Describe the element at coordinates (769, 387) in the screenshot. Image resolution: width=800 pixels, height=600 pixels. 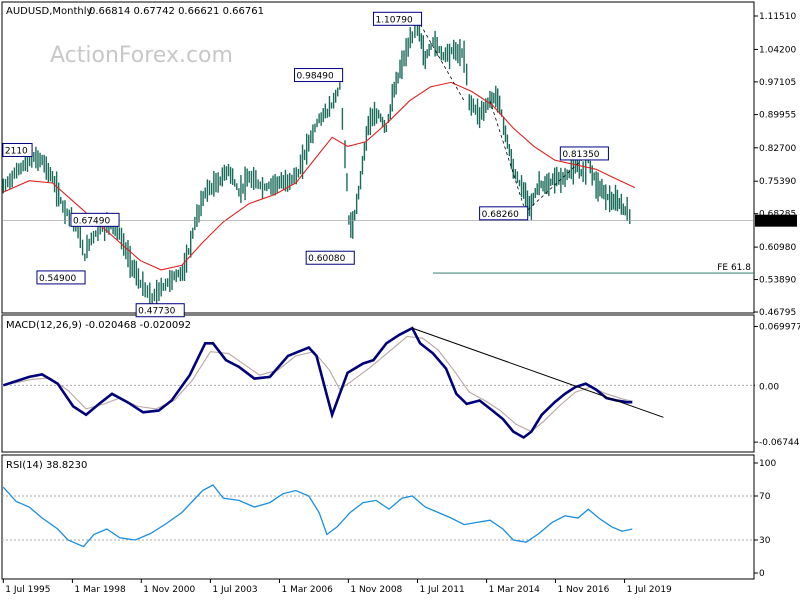
I see `macd-zero-label: 0.00` at that location.